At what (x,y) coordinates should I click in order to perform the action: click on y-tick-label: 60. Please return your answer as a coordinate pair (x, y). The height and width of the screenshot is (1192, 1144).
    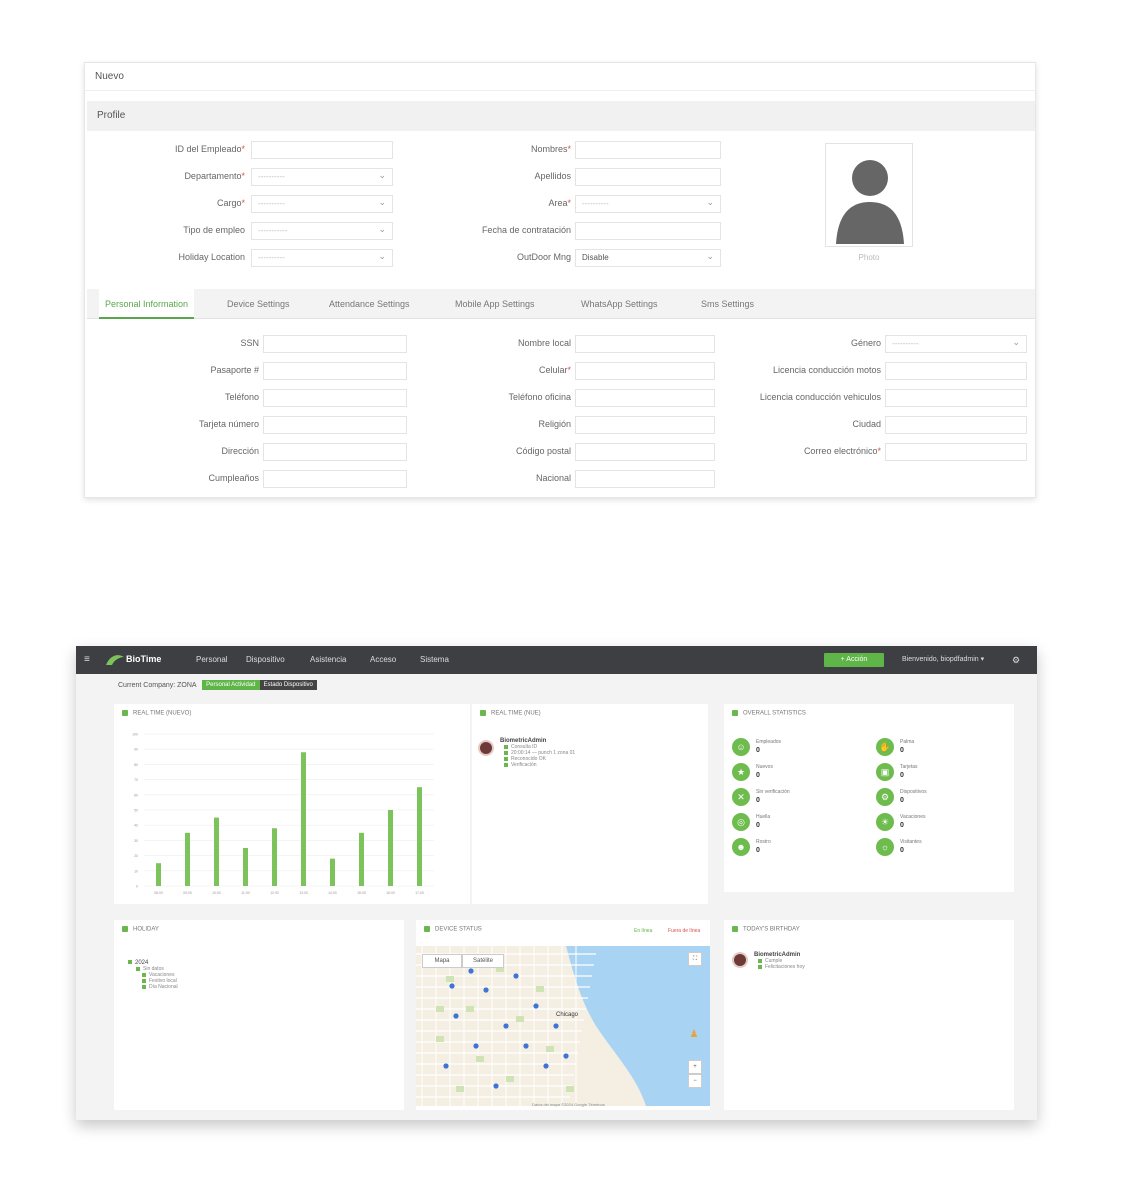
    Looking at the image, I should click on (136, 795).